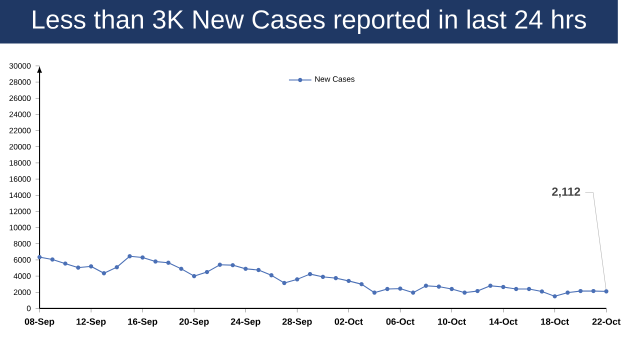 This screenshot has height=347, width=625. Describe the element at coordinates (452, 321) in the screenshot. I see `x-tick-label: 10-Oct` at that location.